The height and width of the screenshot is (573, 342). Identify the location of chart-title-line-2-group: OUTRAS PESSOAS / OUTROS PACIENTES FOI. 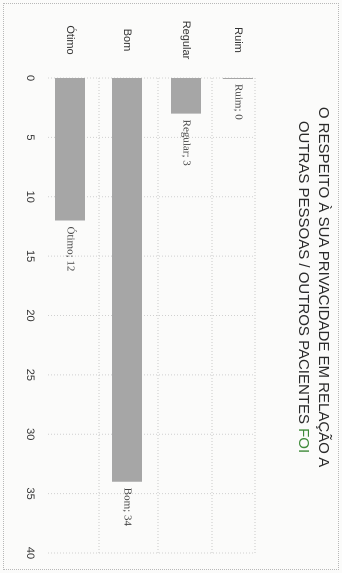
(303, 287).